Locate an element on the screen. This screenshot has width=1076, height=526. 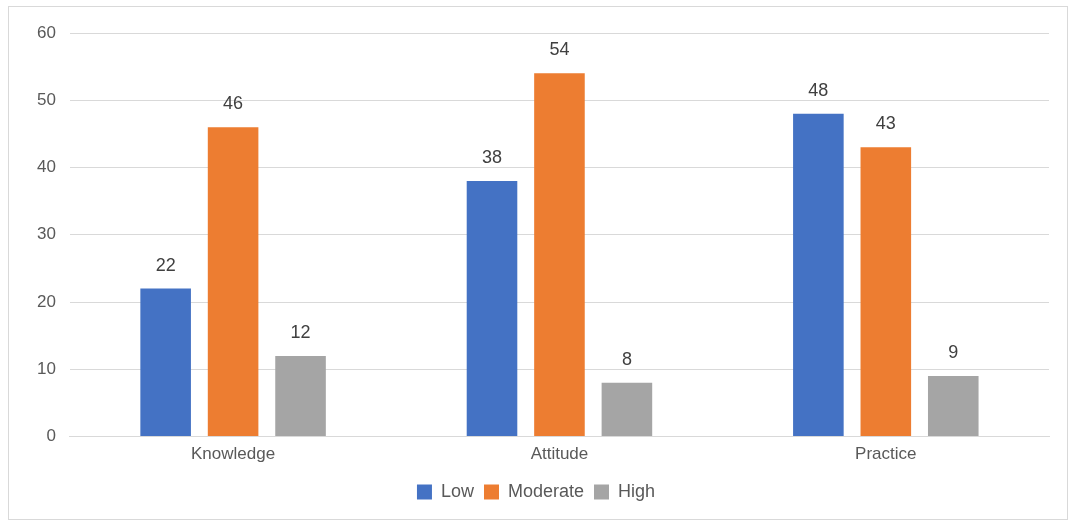
x-tick-label: Practice is located at coordinates (886, 454).